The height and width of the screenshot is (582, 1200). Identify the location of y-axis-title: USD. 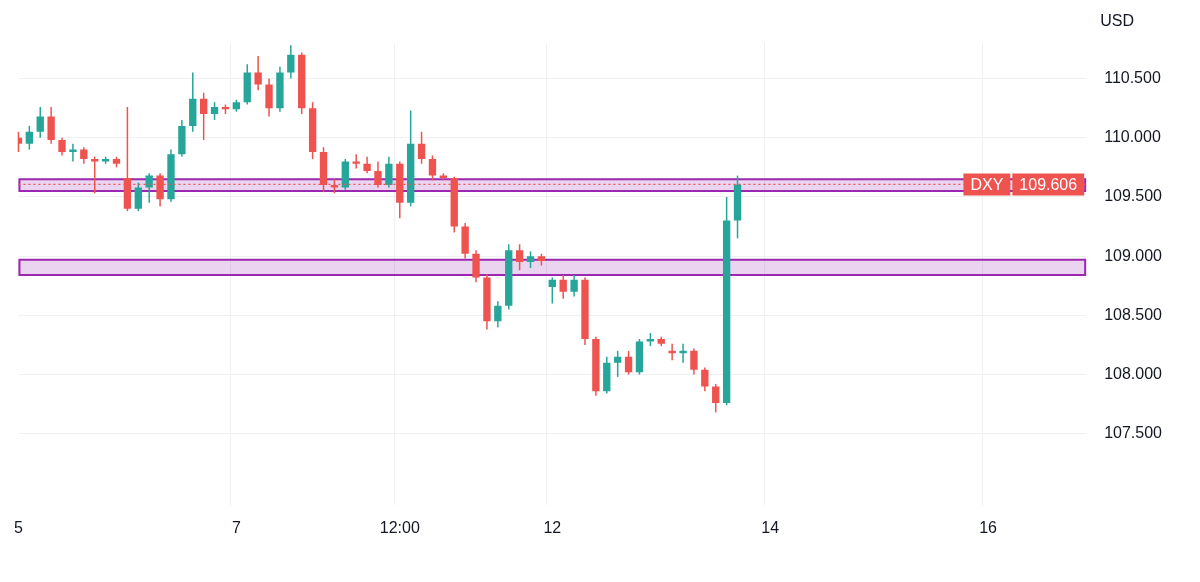
(1117, 21).